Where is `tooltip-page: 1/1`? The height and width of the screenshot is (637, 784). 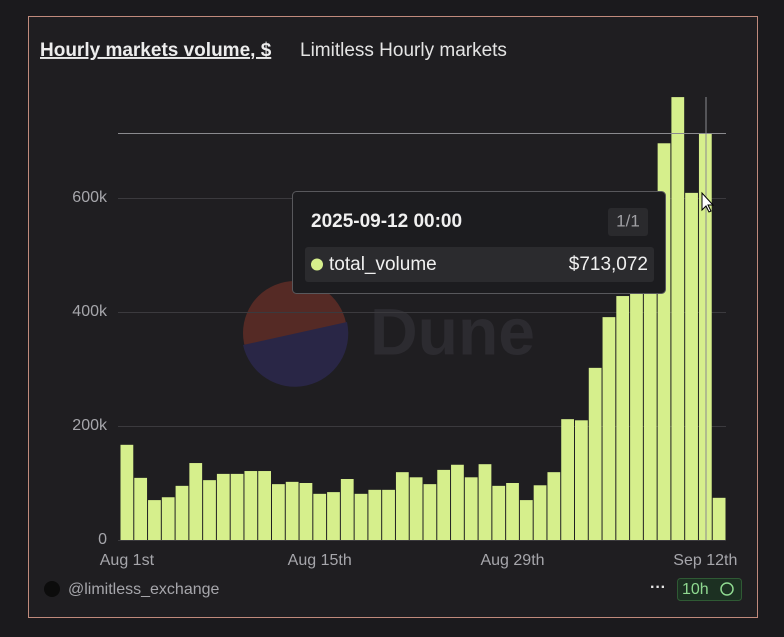
tooltip-page: 1/1 is located at coordinates (628, 220).